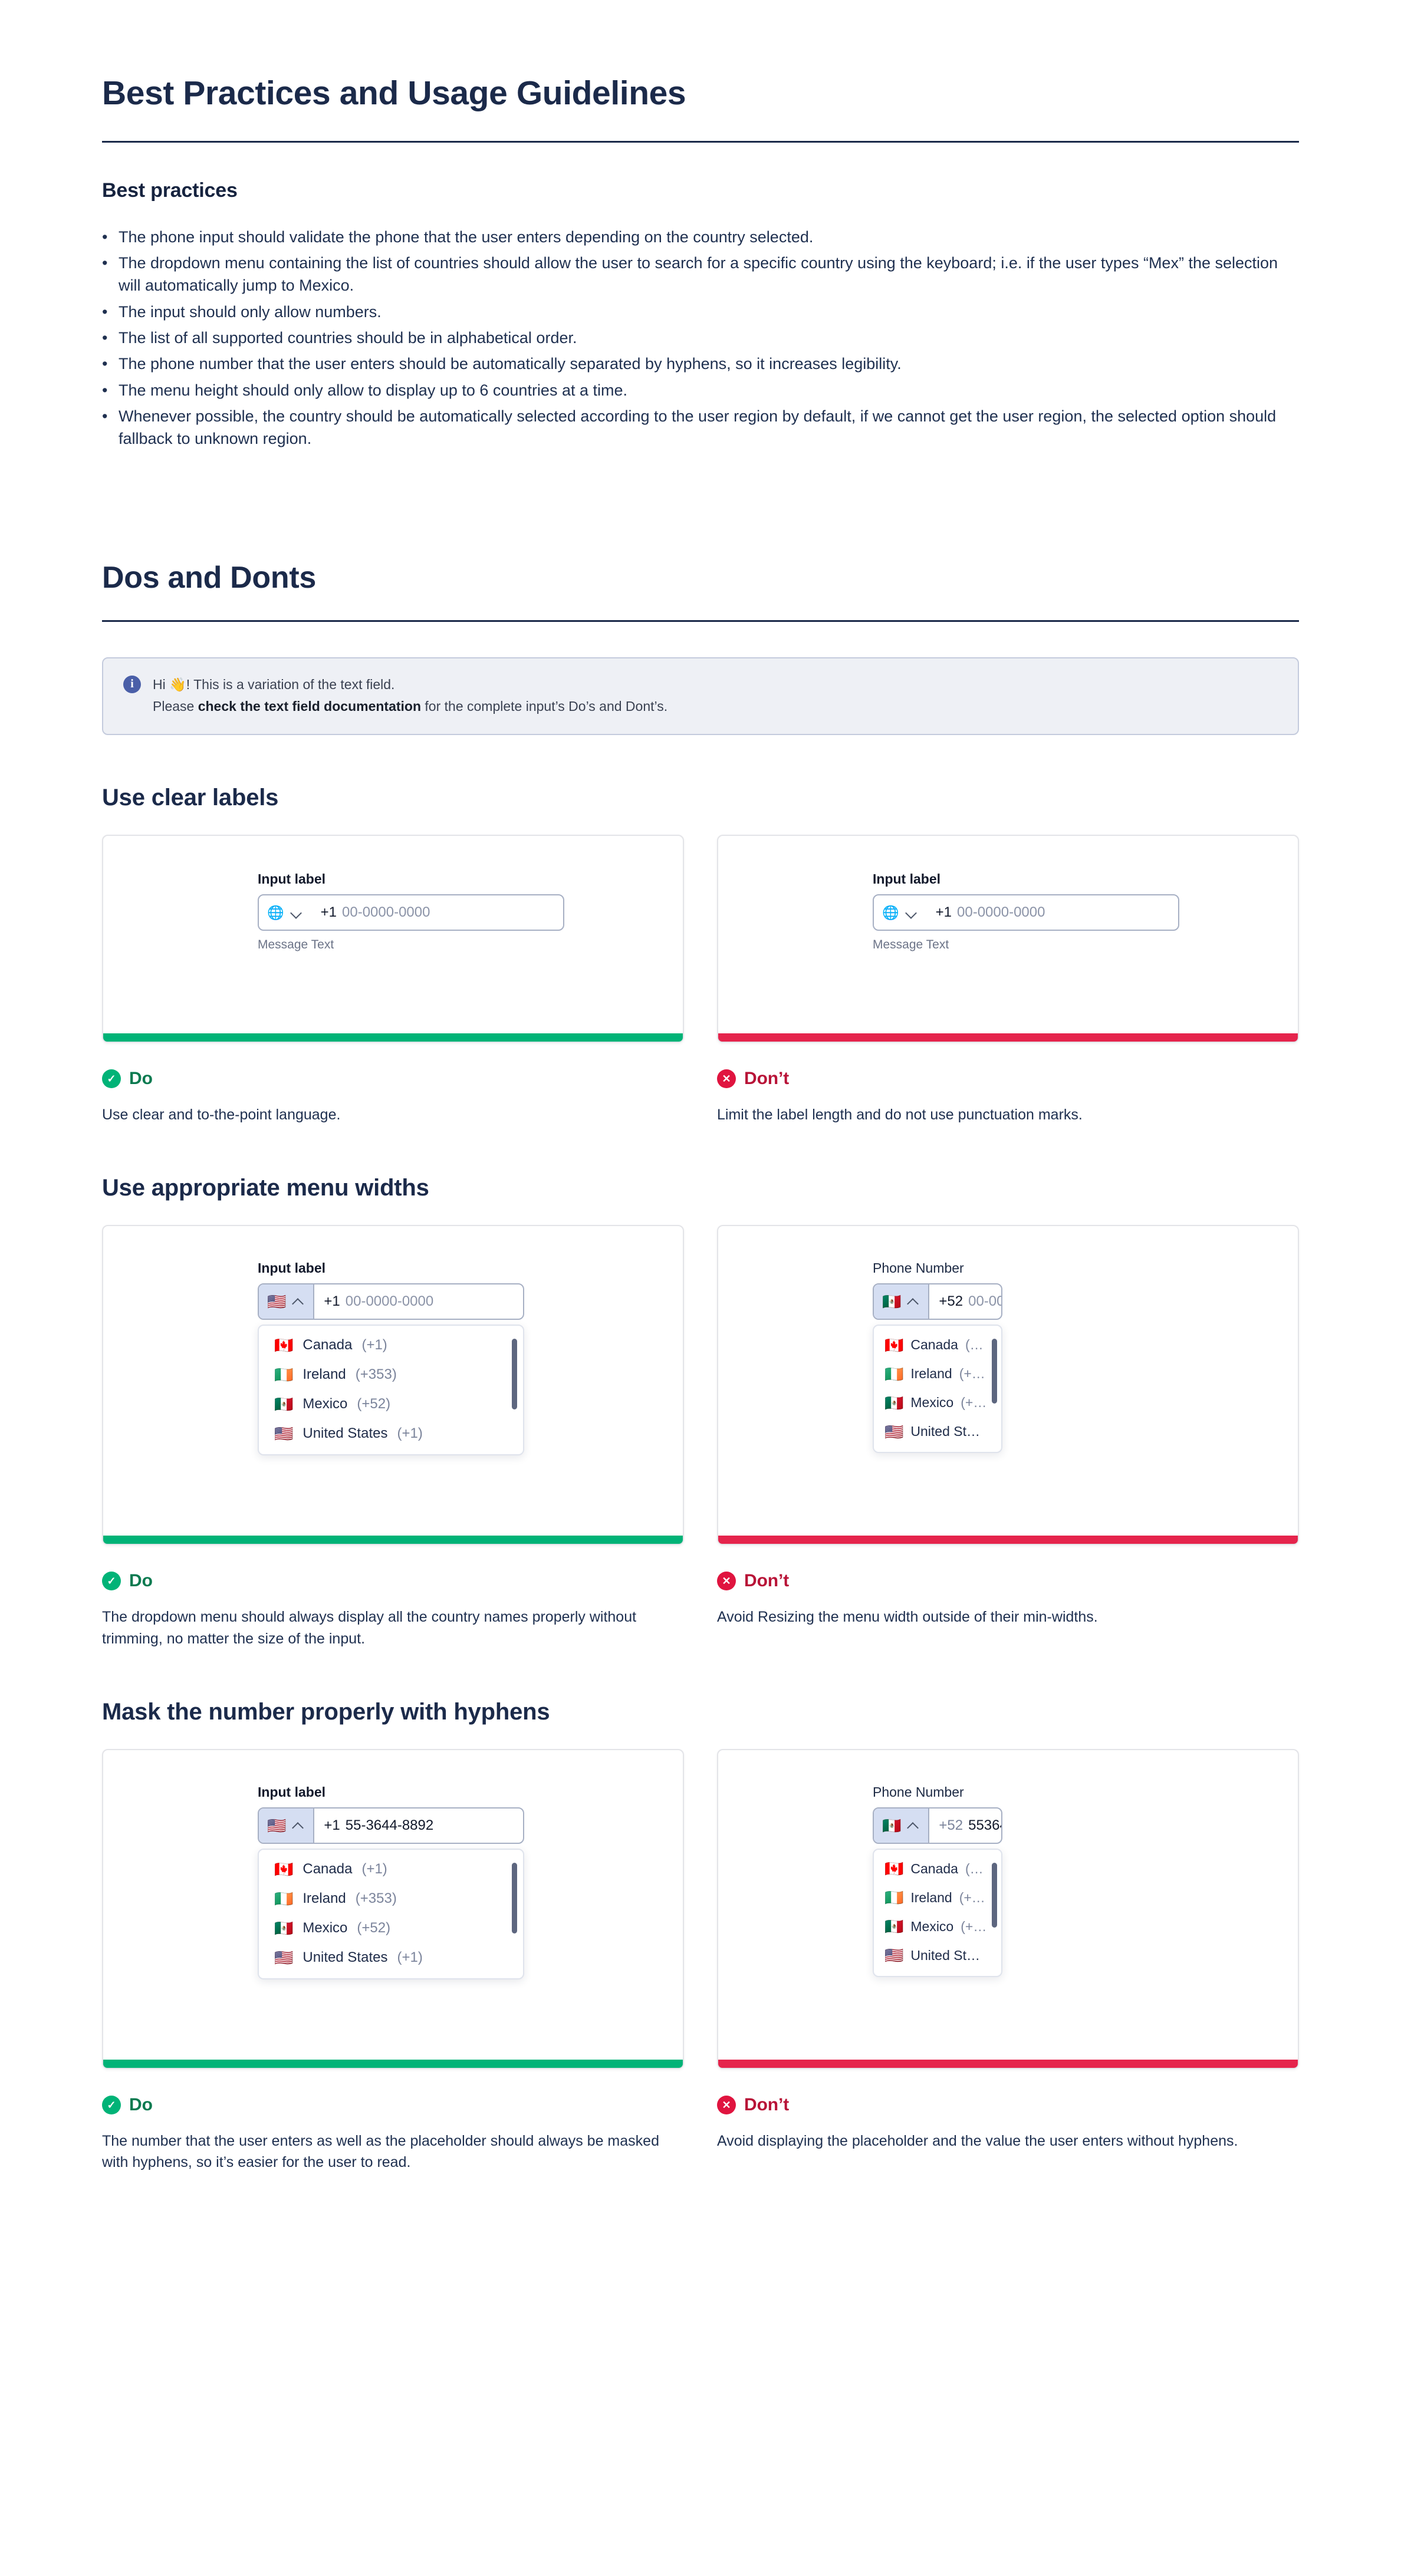 Image resolution: width=1401 pixels, height=2576 pixels. I want to click on country-flag-icon: 🇲🇽, so click(894, 1403).